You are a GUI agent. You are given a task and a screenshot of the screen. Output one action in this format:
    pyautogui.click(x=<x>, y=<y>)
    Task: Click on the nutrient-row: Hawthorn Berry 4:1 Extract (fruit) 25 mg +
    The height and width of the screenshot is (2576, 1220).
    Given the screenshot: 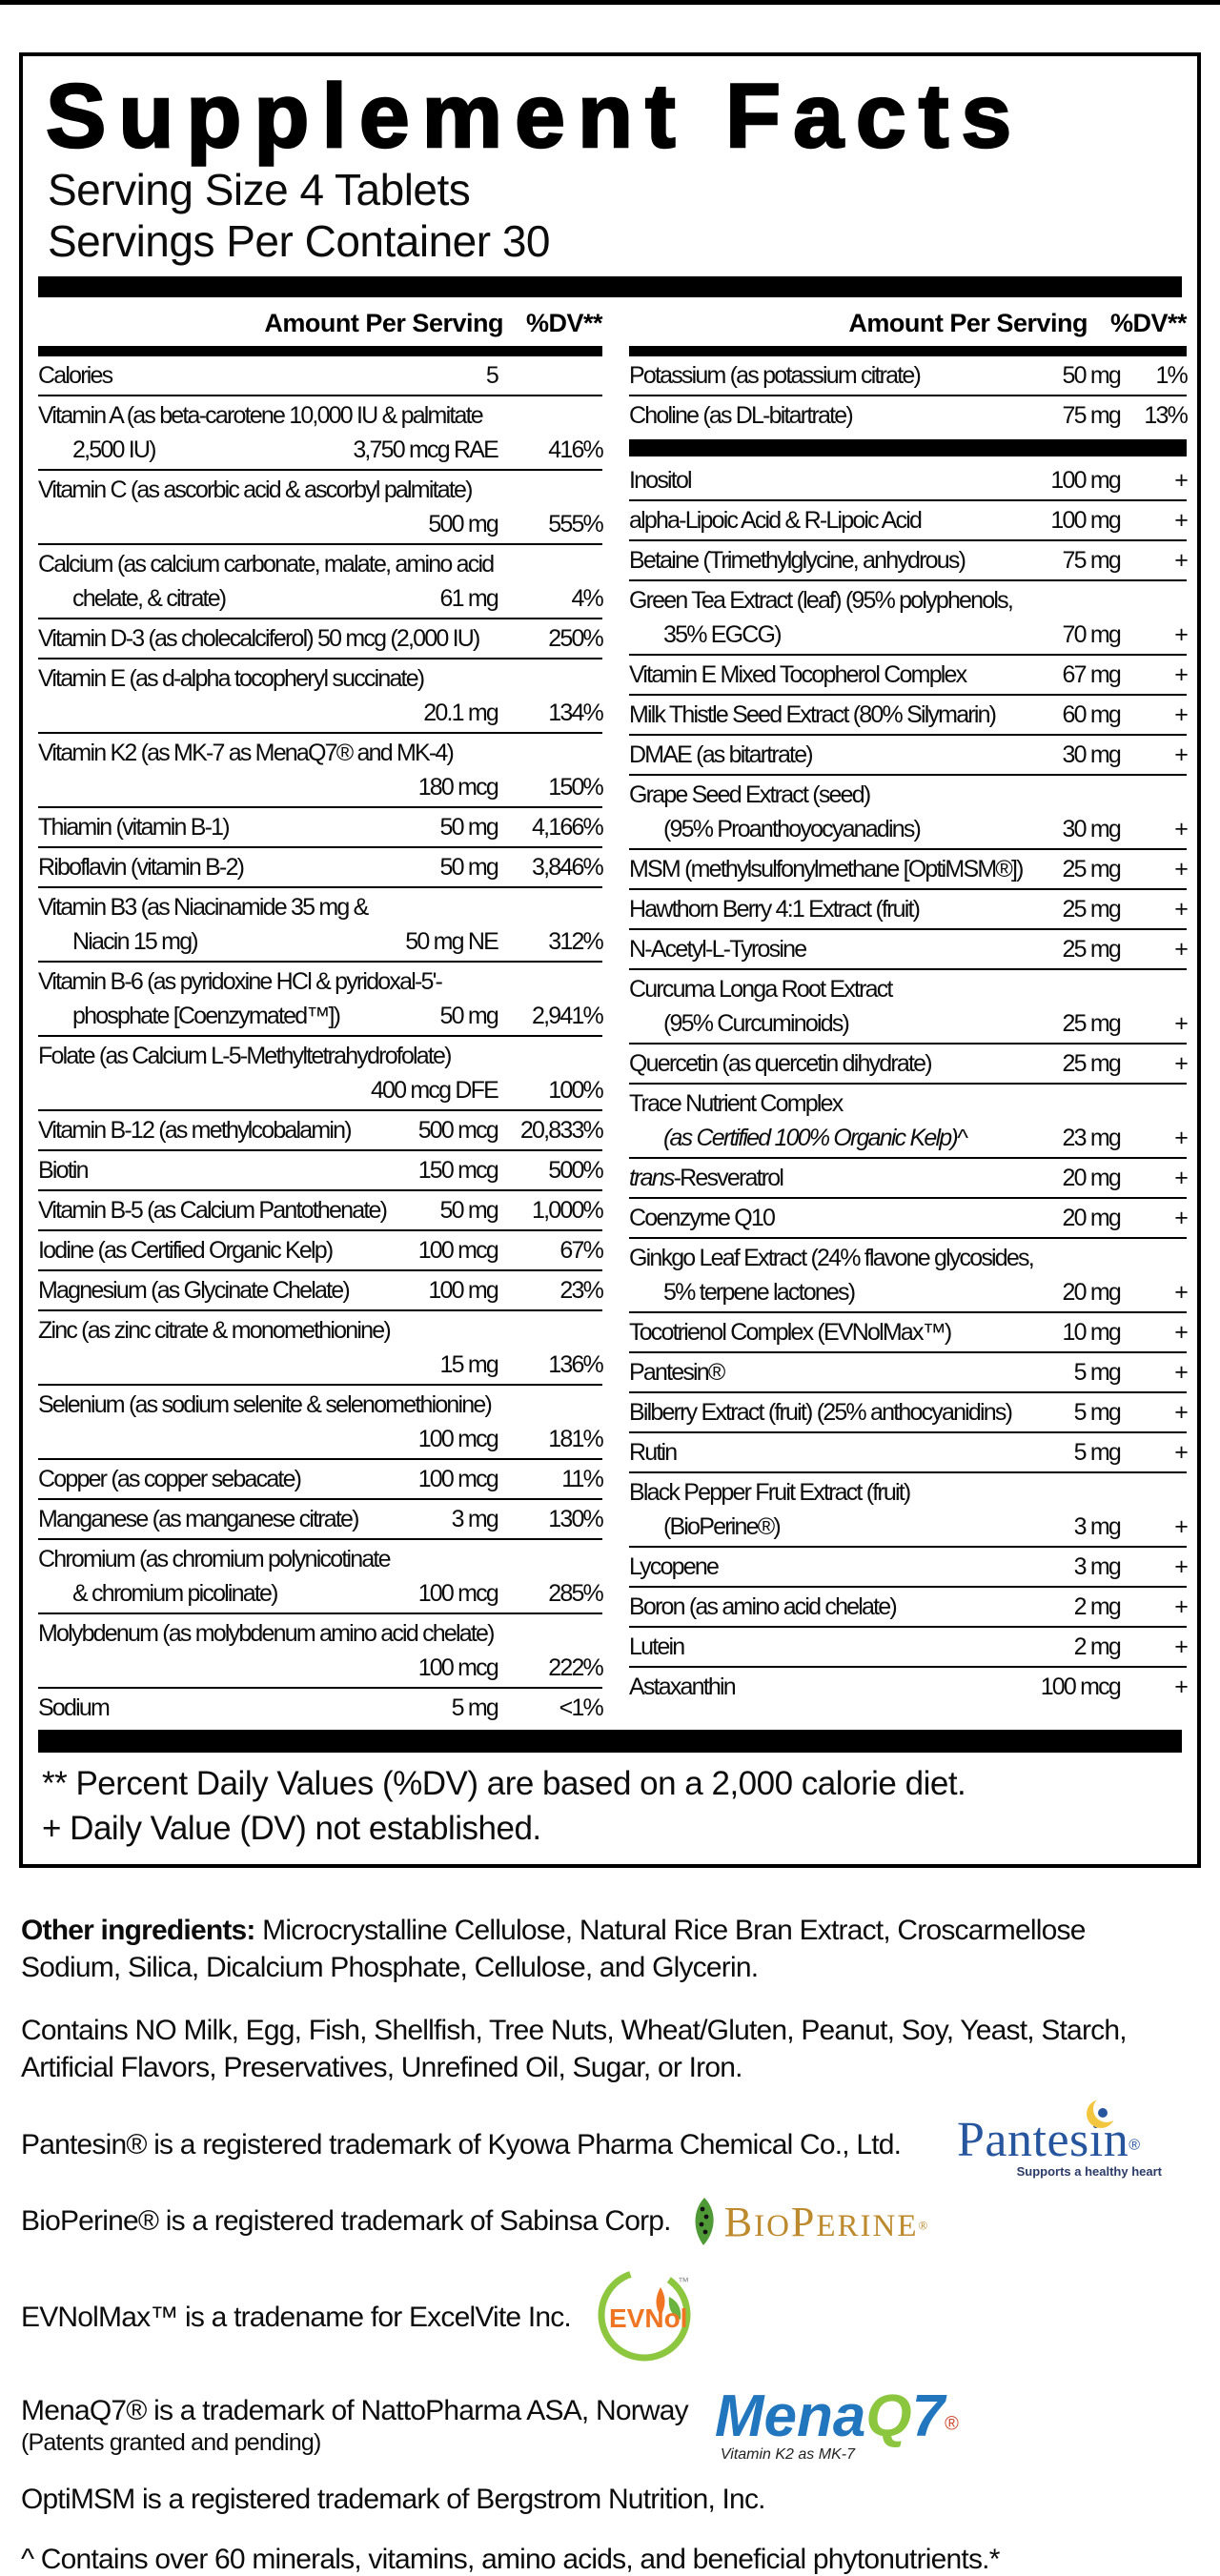 What is the action you would take?
    pyautogui.click(x=909, y=908)
    